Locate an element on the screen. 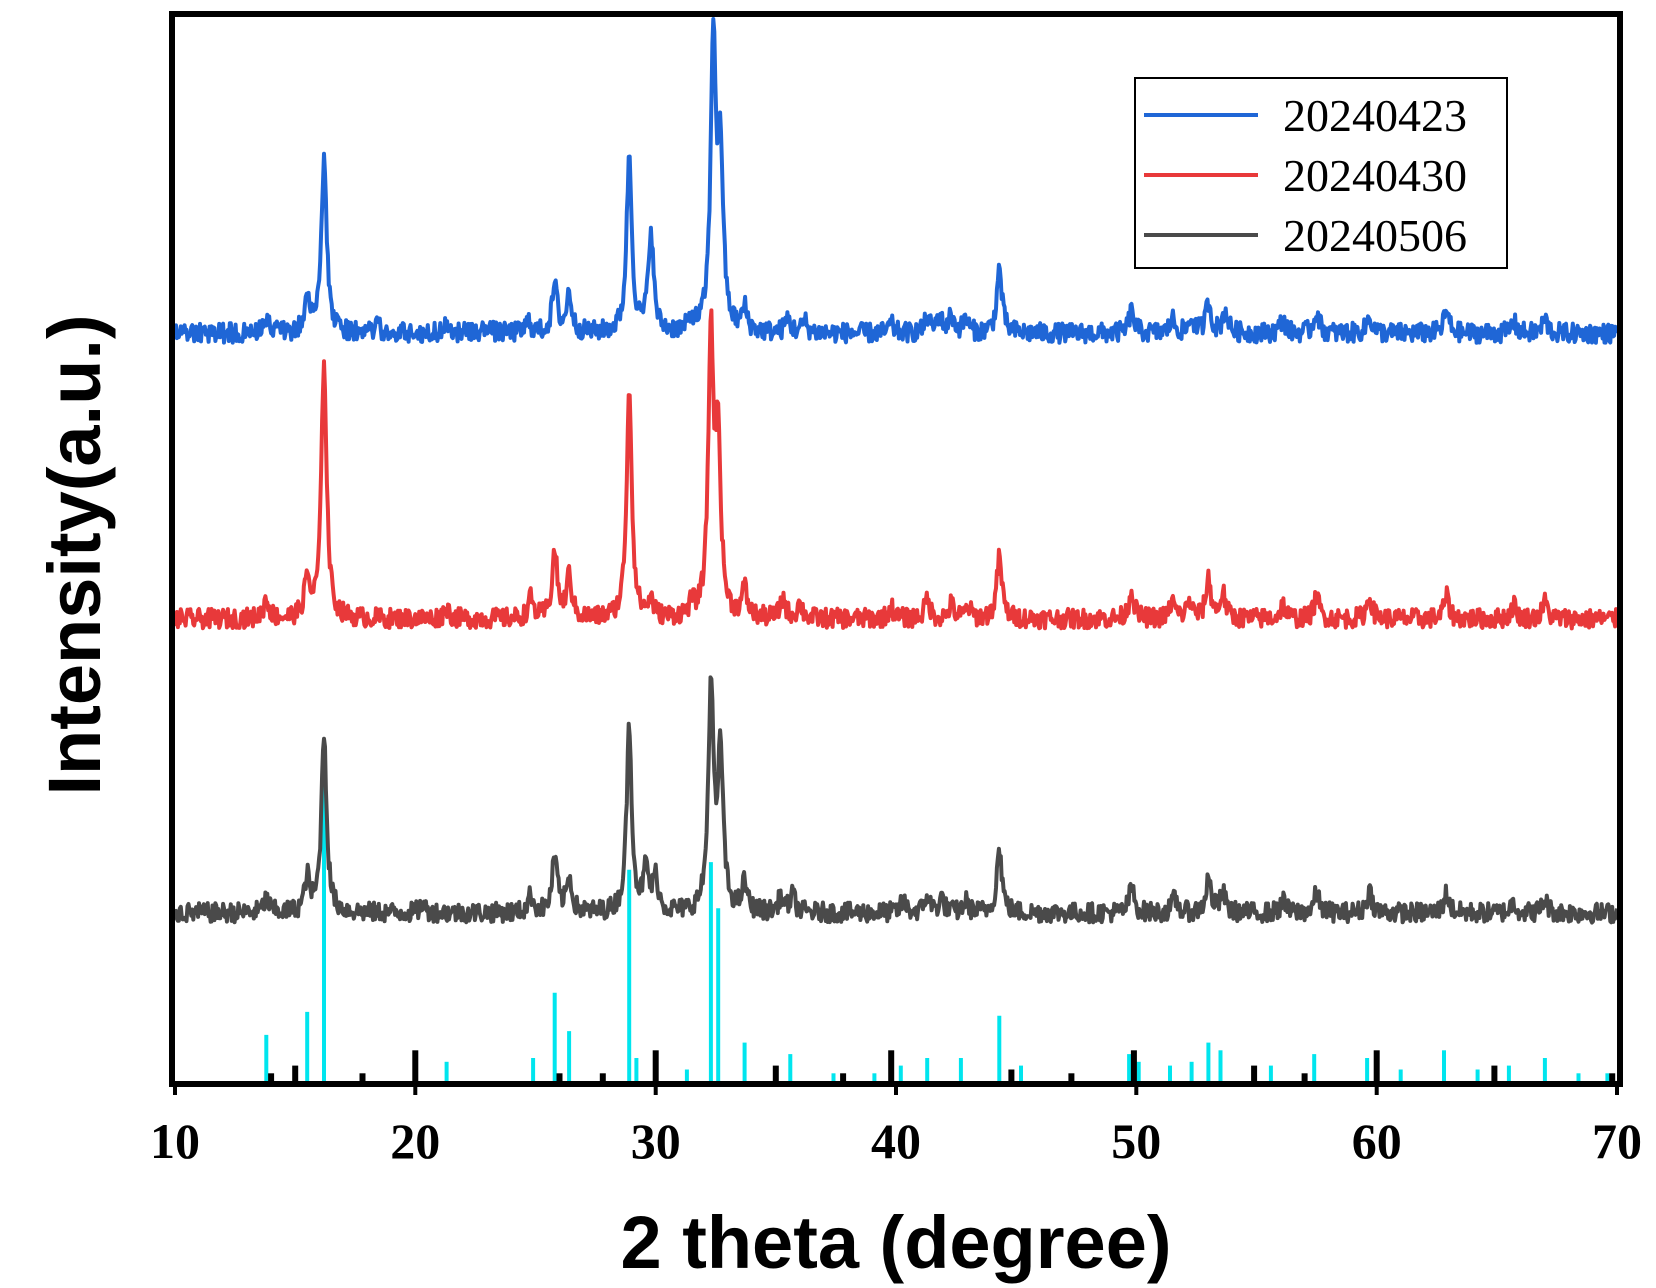 Image resolution: width=1656 pixels, height=1288 pixels. x-tick-label: 10 is located at coordinates (175, 1141).